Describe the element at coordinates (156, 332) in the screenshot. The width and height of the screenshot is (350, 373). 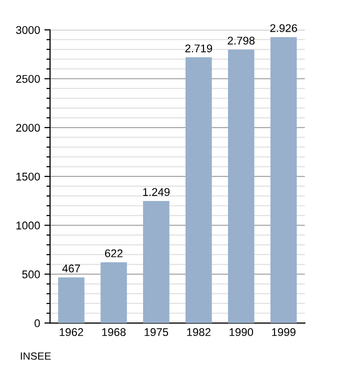
I see `x-tick-label: 1975` at that location.